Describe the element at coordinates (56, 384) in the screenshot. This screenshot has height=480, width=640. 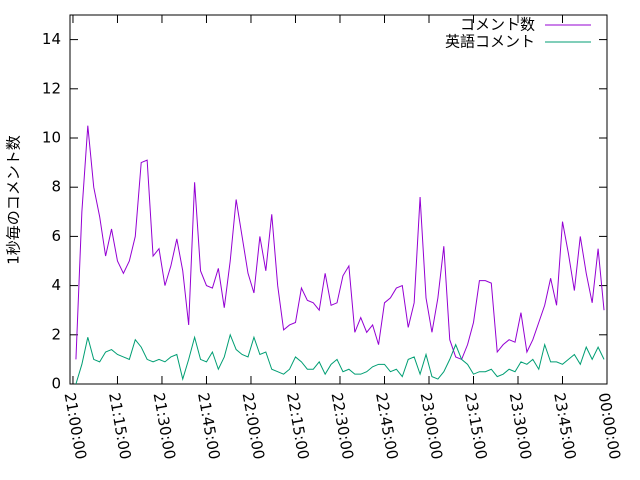
I see `y-tick-label: 0` at that location.